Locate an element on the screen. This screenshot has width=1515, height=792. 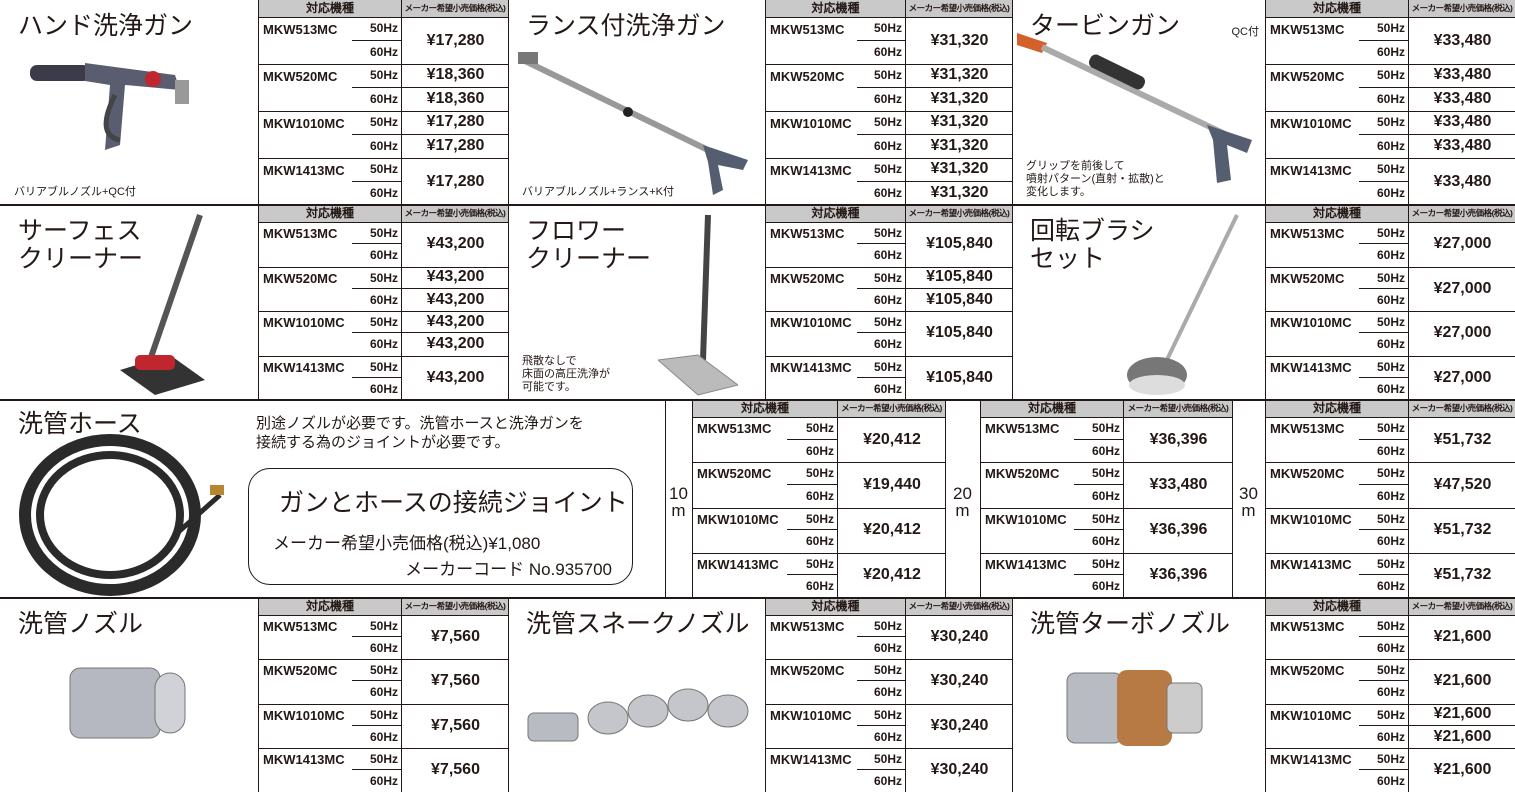
price: ¥105,840 is located at coordinates (959, 333).